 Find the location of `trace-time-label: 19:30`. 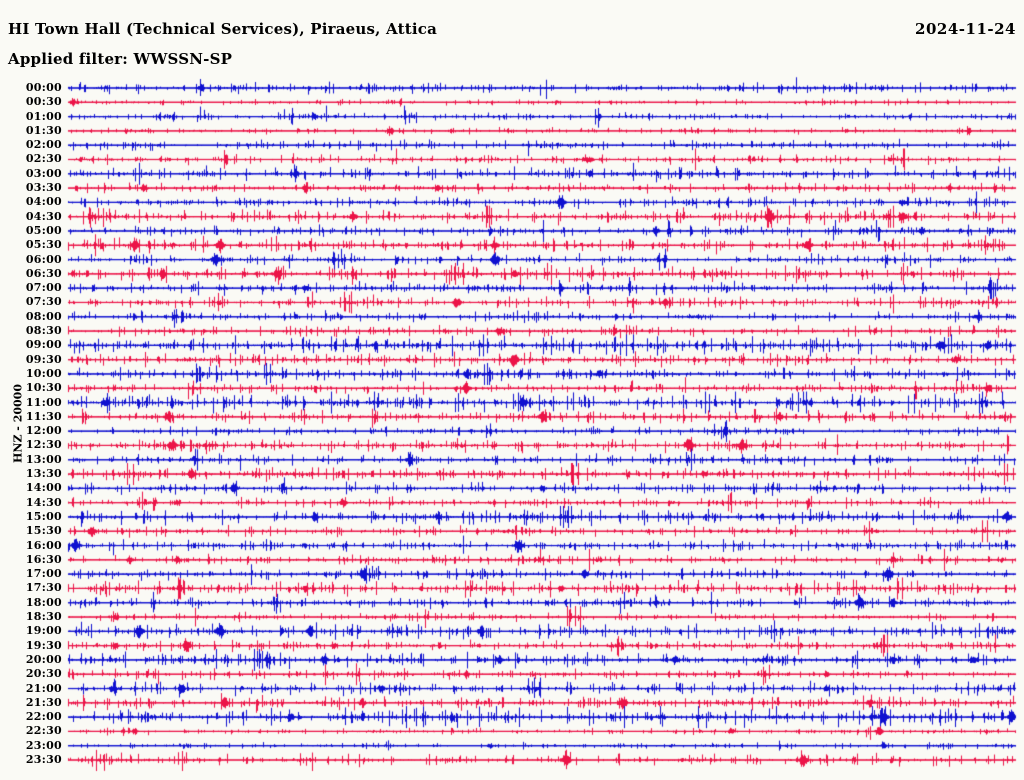

trace-time-label: 19:30 is located at coordinates (43, 645).